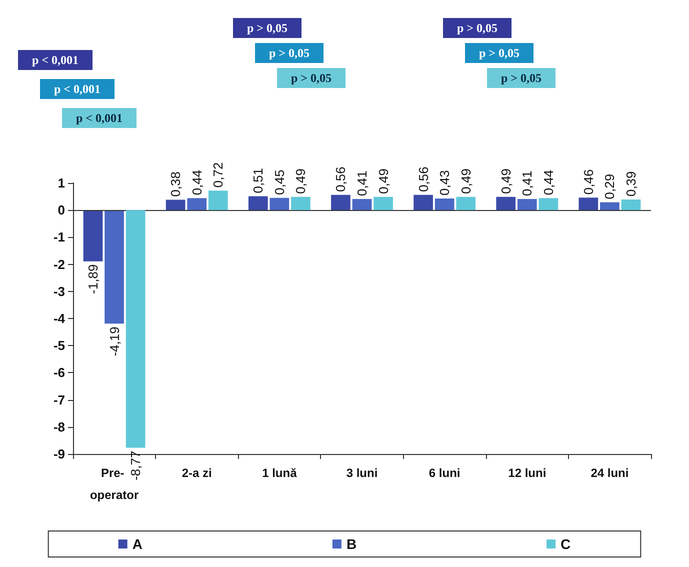 The height and width of the screenshot is (567, 689). What do you see at coordinates (279, 182) in the screenshot?
I see `data-label: 0,45` at bounding box center [279, 182].